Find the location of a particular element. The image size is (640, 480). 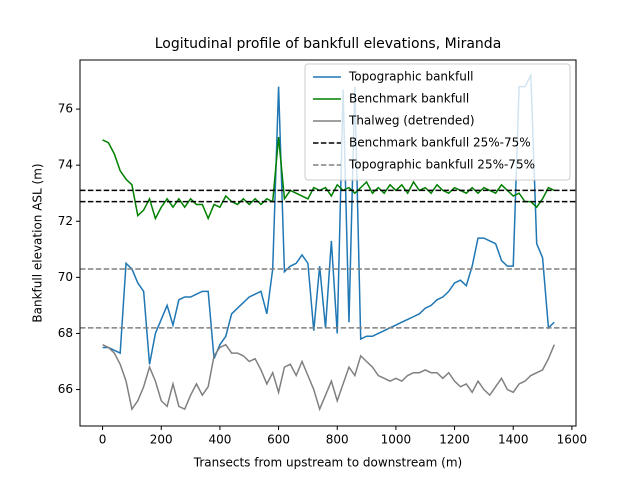

x-tick-label: 400 is located at coordinates (219, 440).